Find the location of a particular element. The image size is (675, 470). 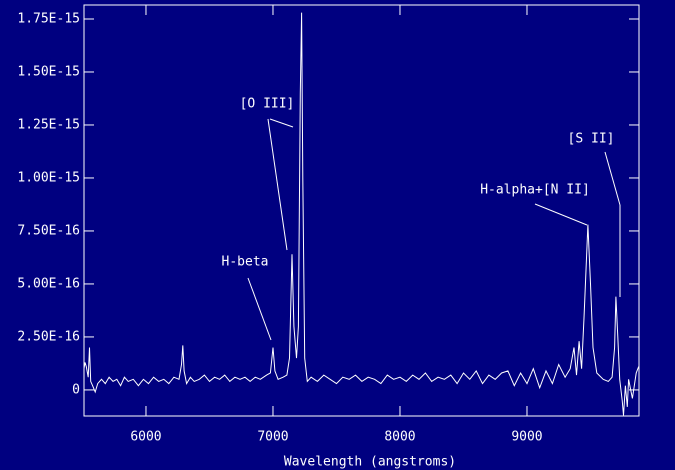

y-tick-label: 7.50E-16 is located at coordinates (48, 230).